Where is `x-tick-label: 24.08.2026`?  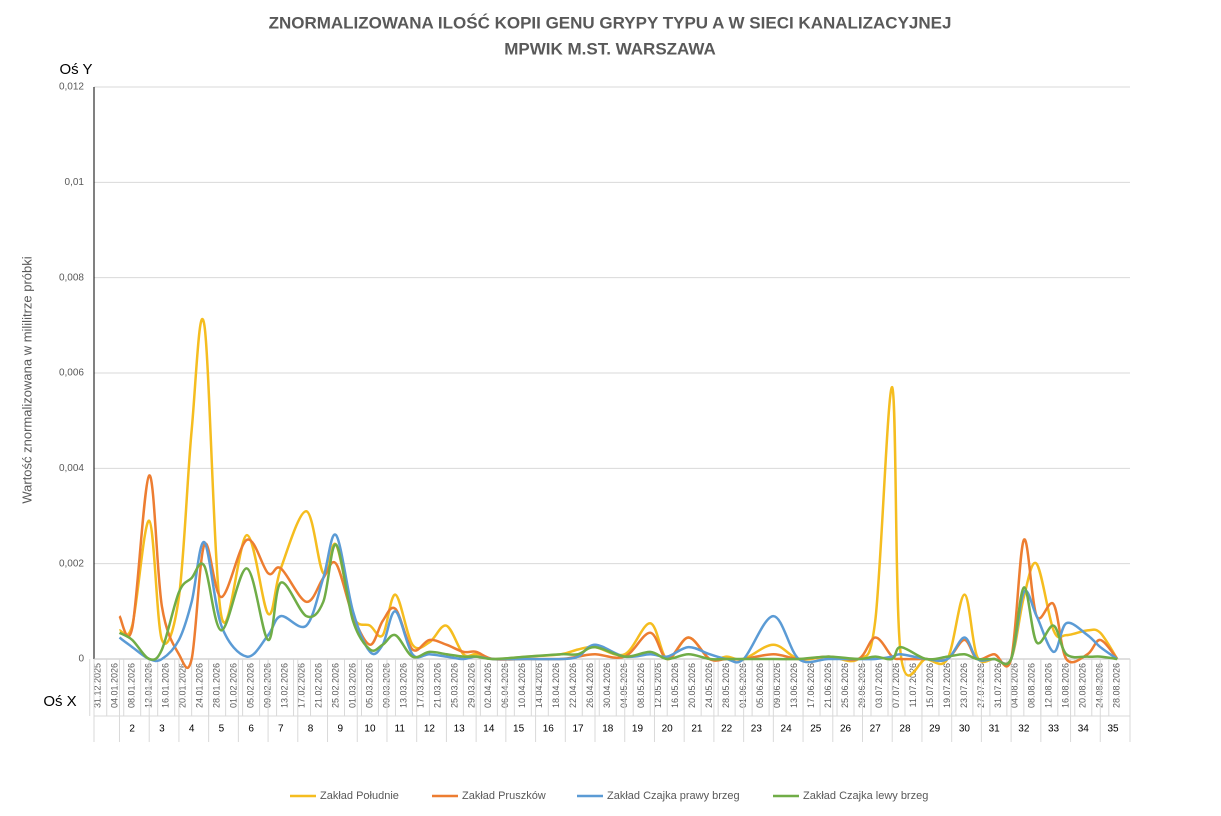
x-tick-label: 24.08.2026 is located at coordinates (1100, 685).